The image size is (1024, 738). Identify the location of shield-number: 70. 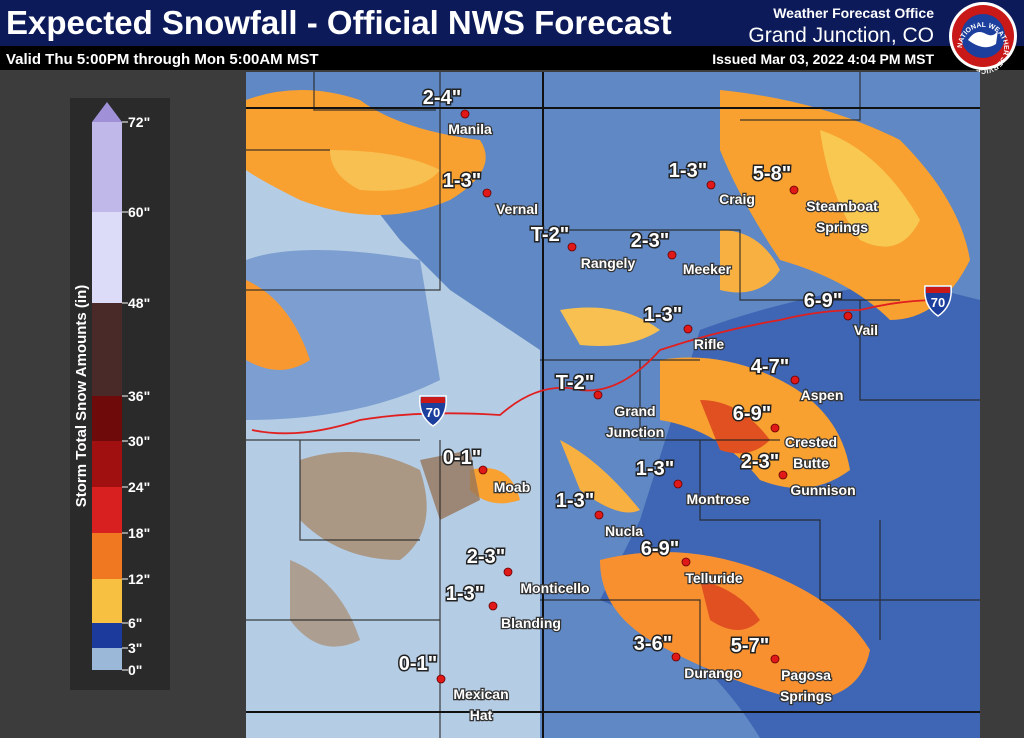
(938, 302).